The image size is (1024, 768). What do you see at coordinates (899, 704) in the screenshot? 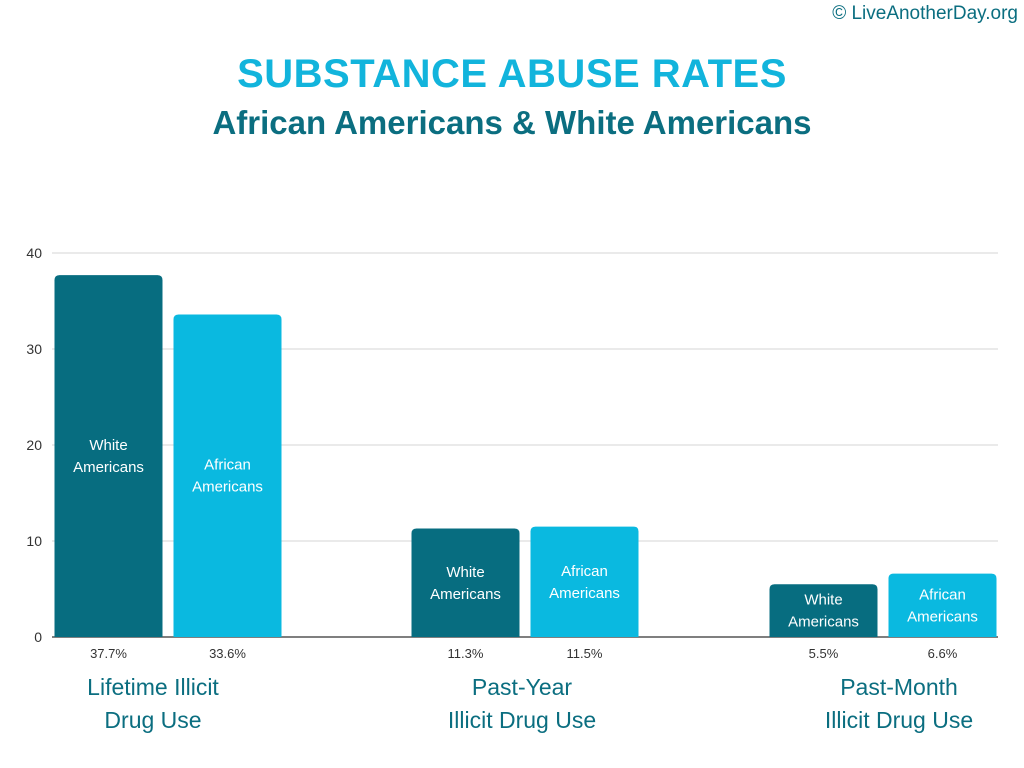
I see `category-label: Past-Month Illicit Drug Use` at bounding box center [899, 704].